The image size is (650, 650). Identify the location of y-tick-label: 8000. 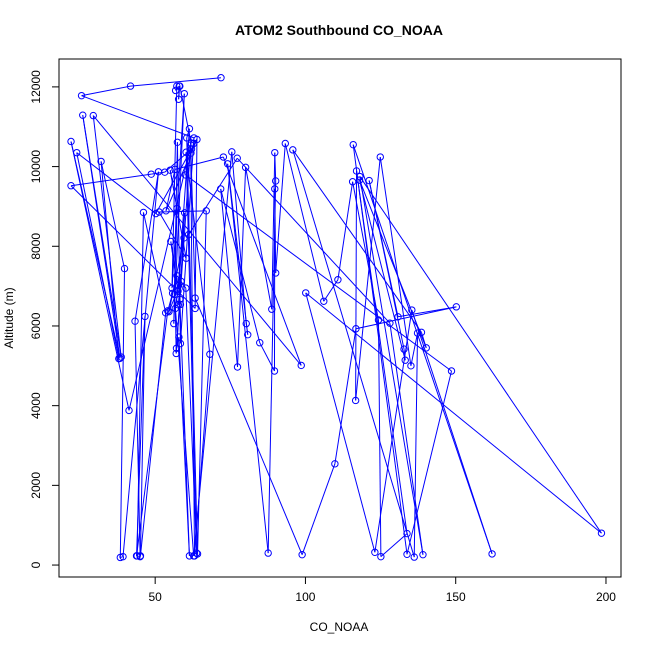
(36, 246).